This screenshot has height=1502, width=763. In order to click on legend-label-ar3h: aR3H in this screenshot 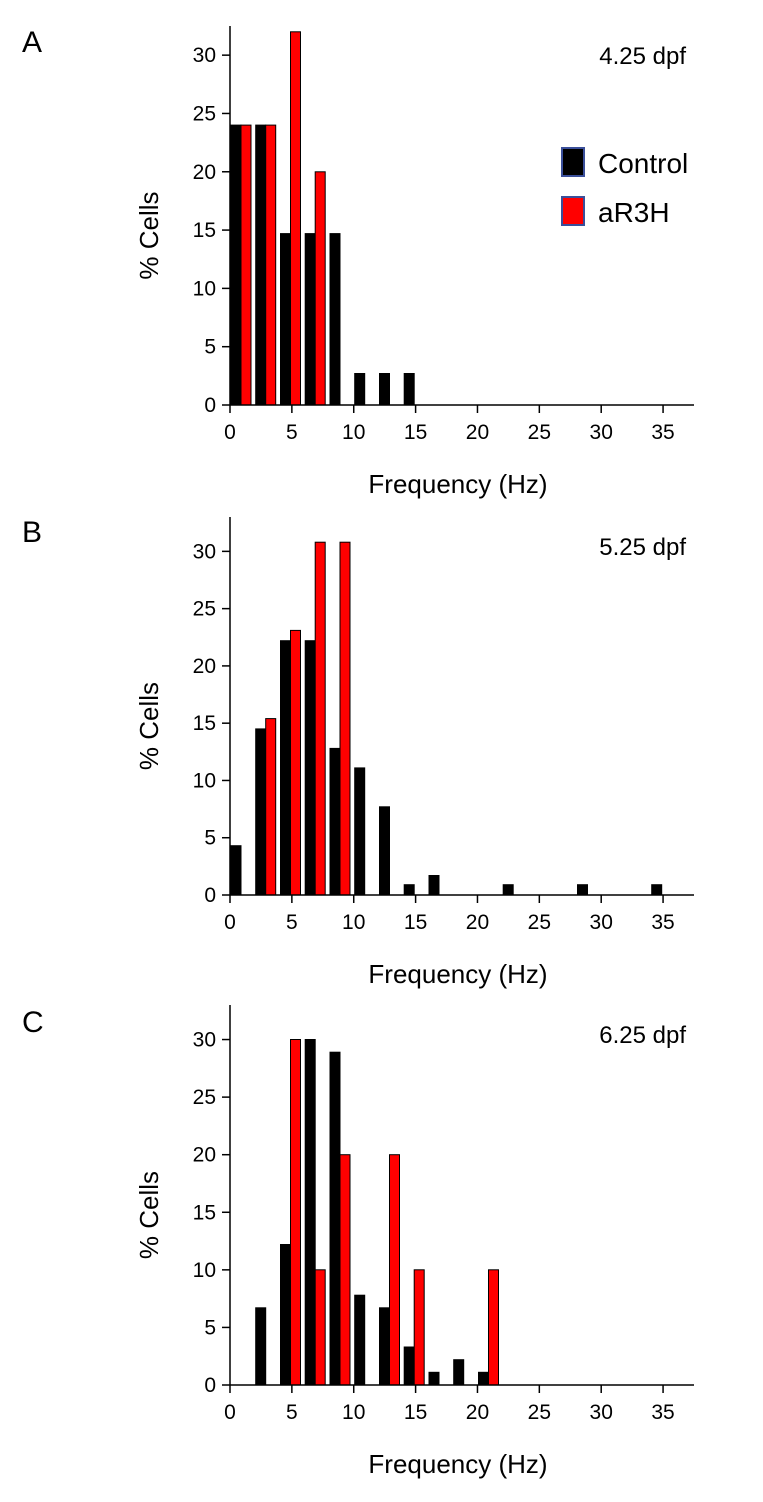, I will do `click(634, 212)`.